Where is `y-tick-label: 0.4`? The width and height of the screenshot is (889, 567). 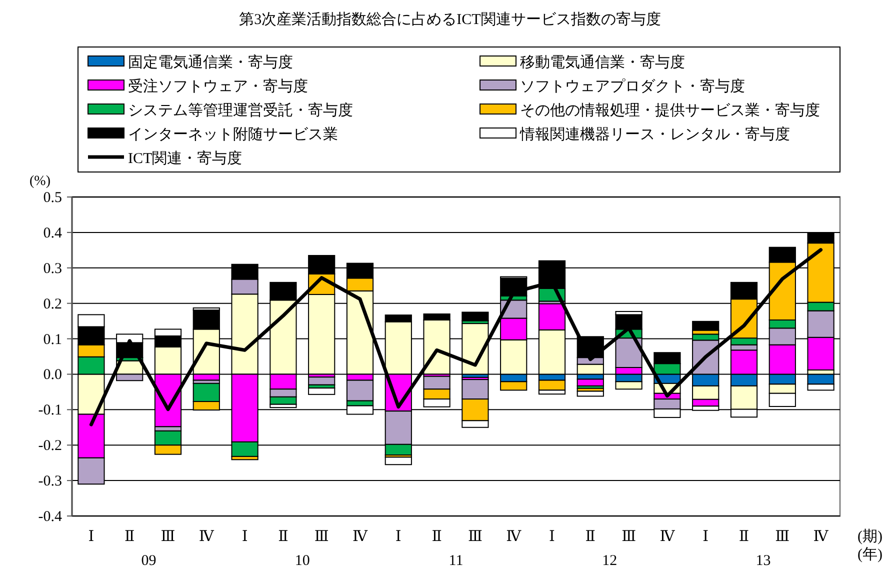 y-tick-label: 0.4 is located at coordinates (52, 233).